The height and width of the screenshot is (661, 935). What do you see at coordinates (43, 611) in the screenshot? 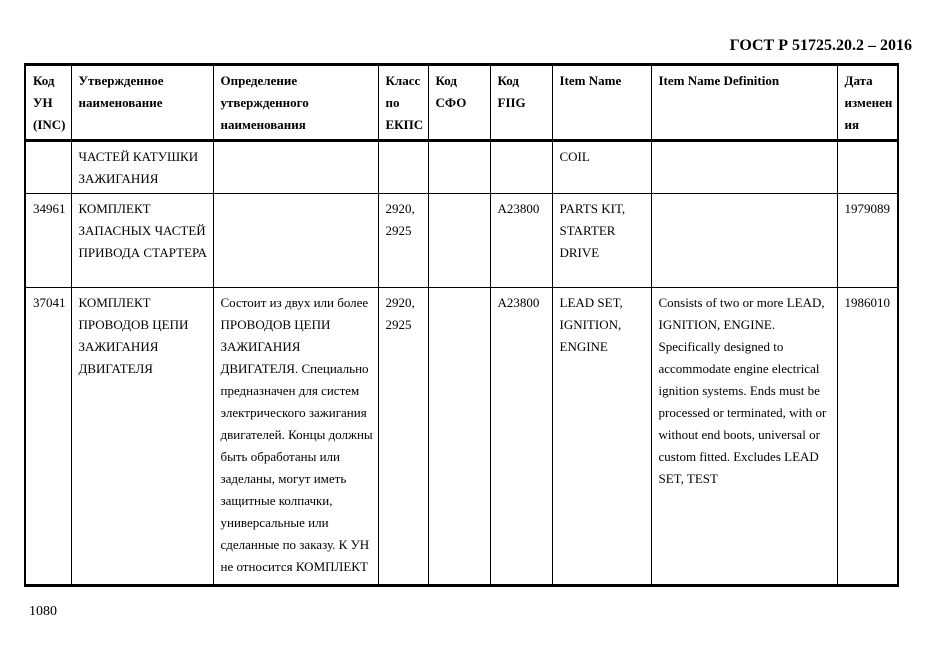
I see `page-number: 1080` at bounding box center [43, 611].